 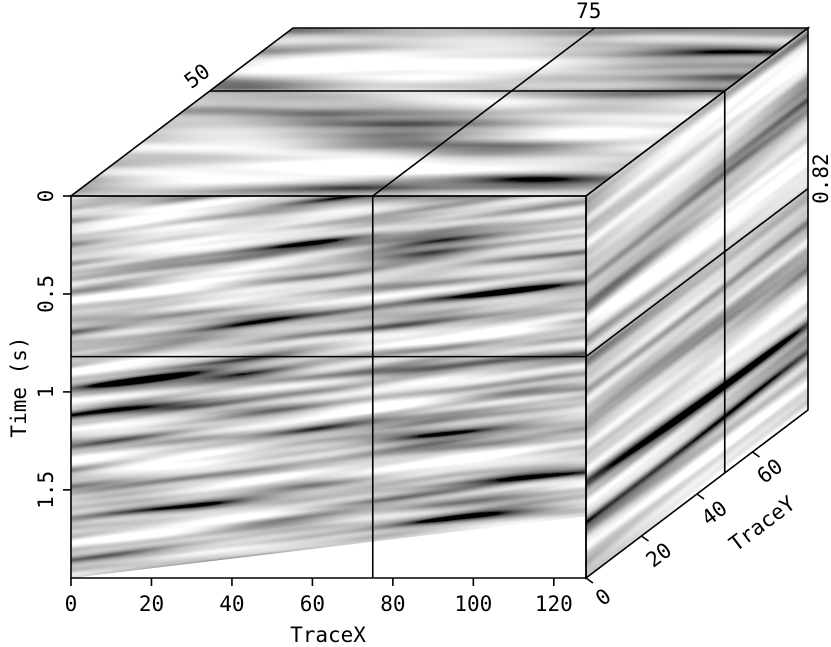 I want to click on y-tick-label: 0.5, so click(x=46, y=294).